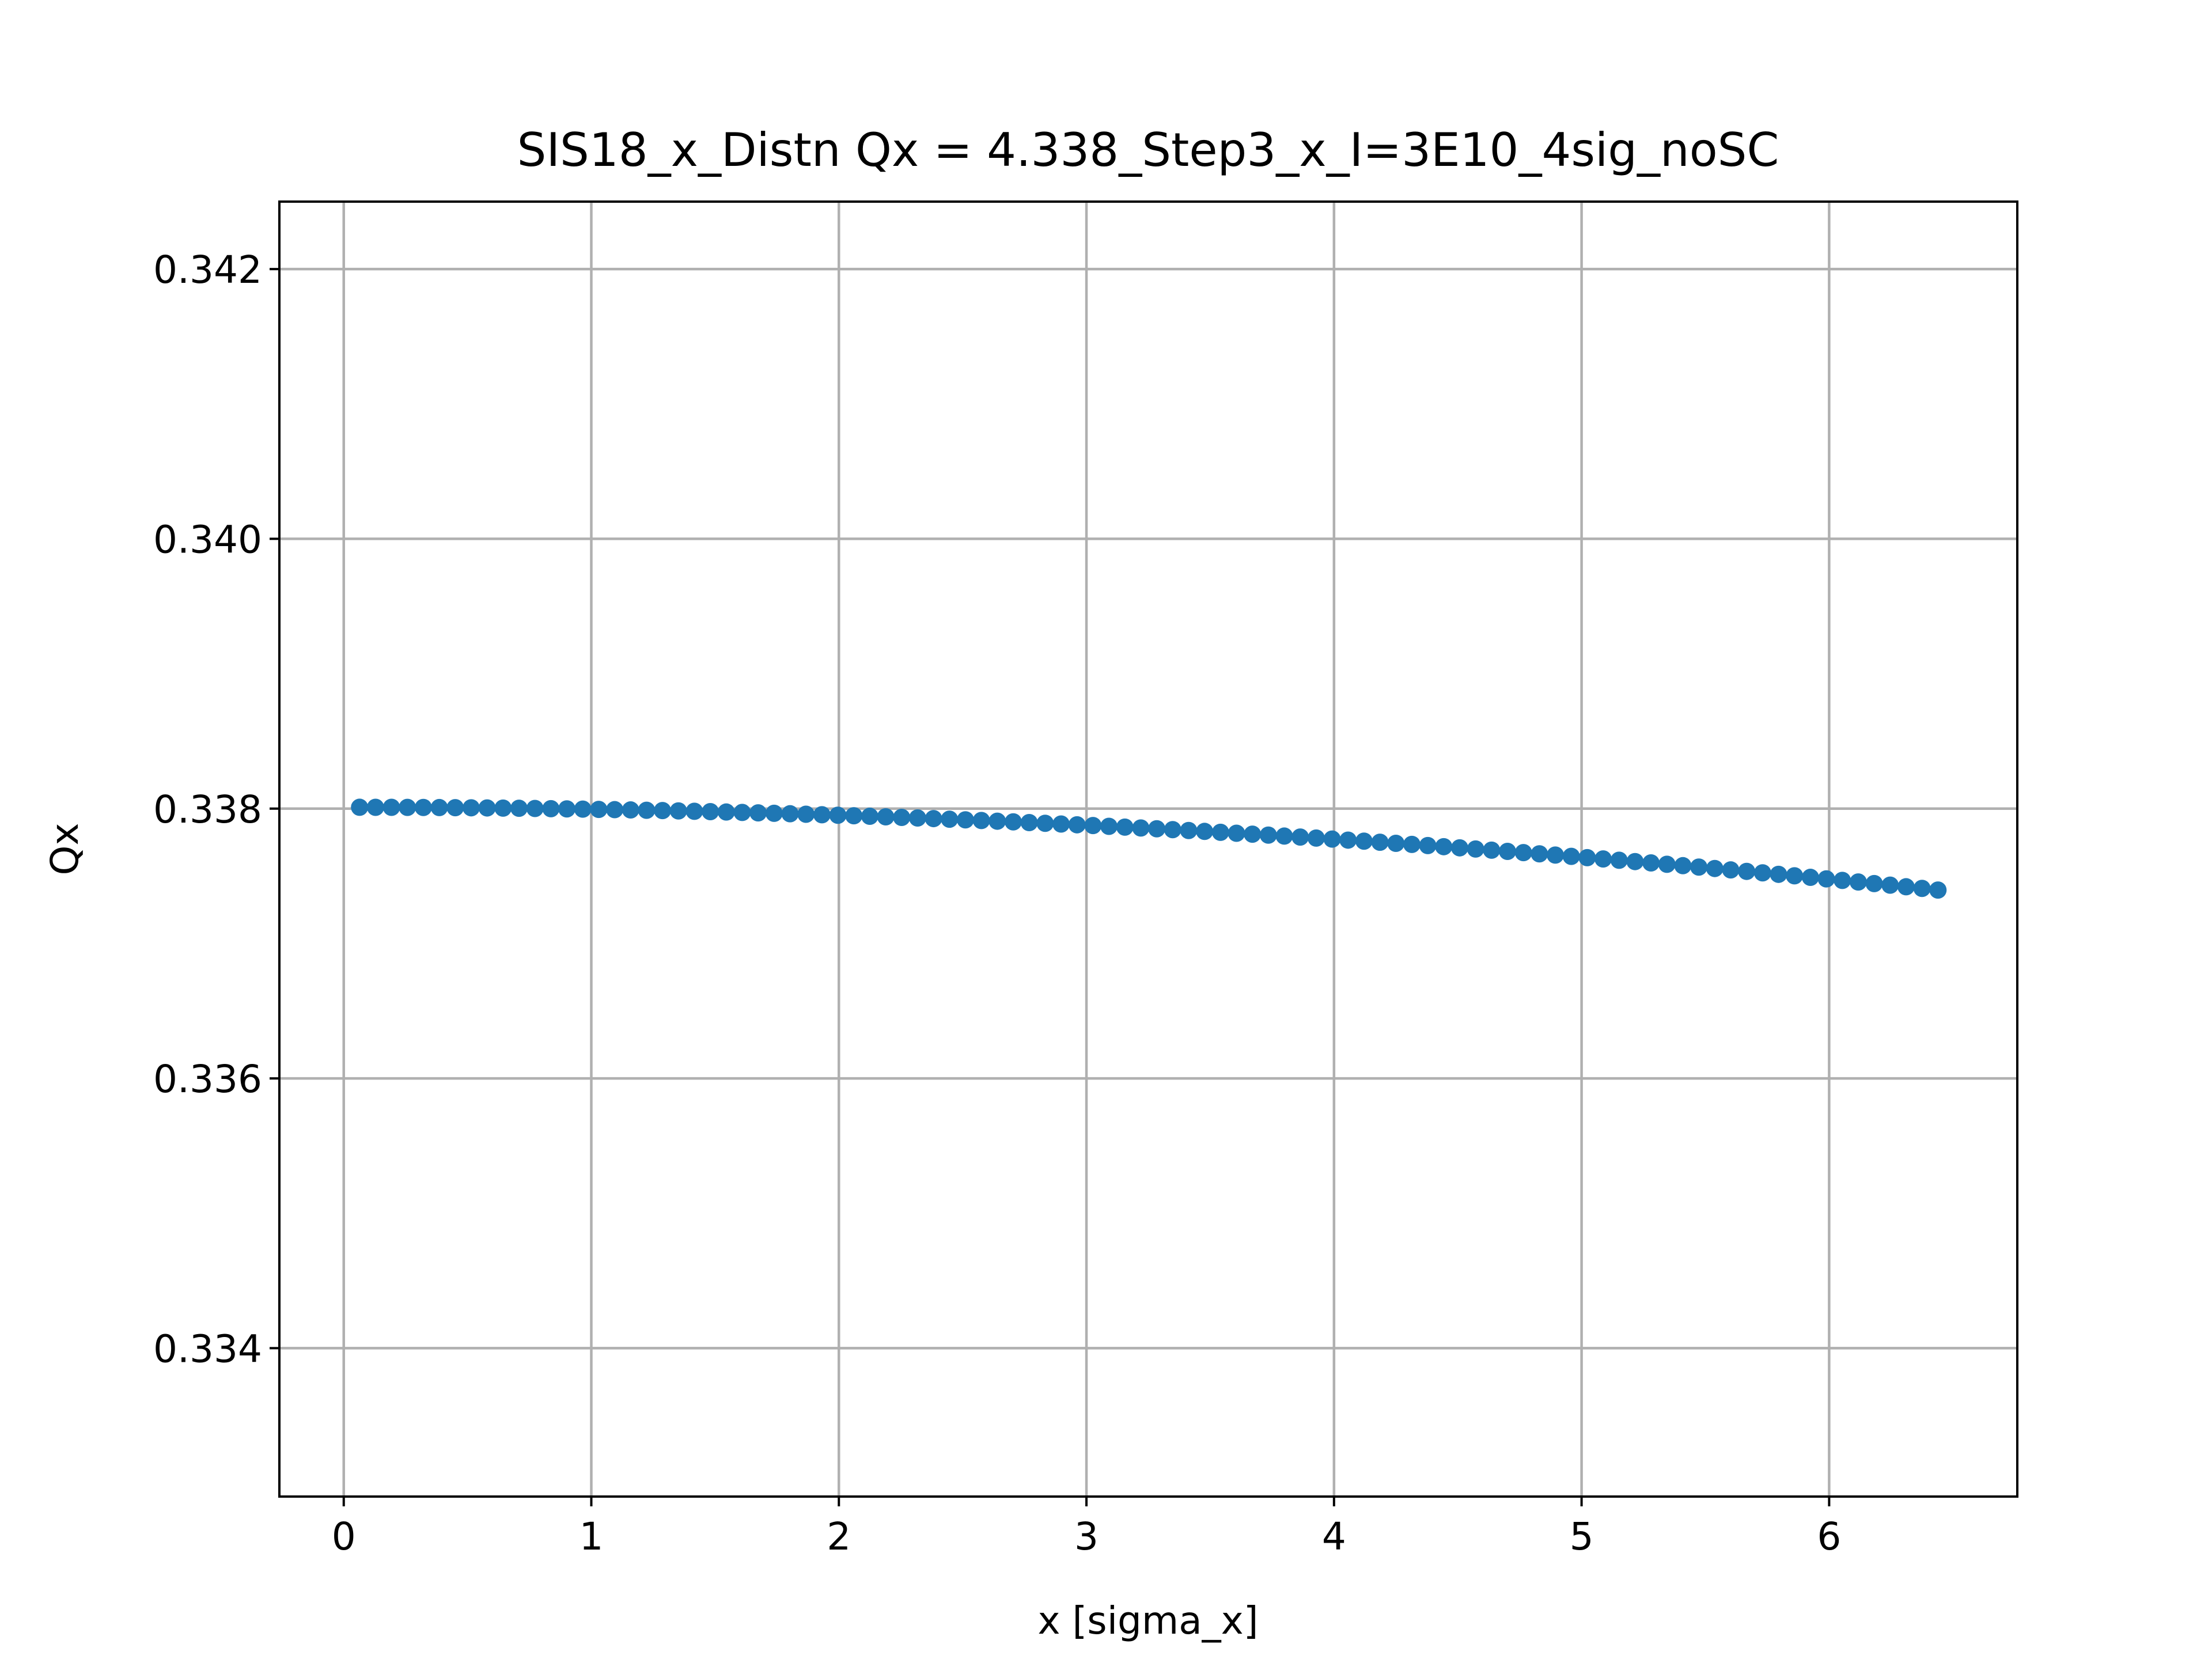  What do you see at coordinates (207, 1349) in the screenshot?
I see `y-tick-label: 0.334` at bounding box center [207, 1349].